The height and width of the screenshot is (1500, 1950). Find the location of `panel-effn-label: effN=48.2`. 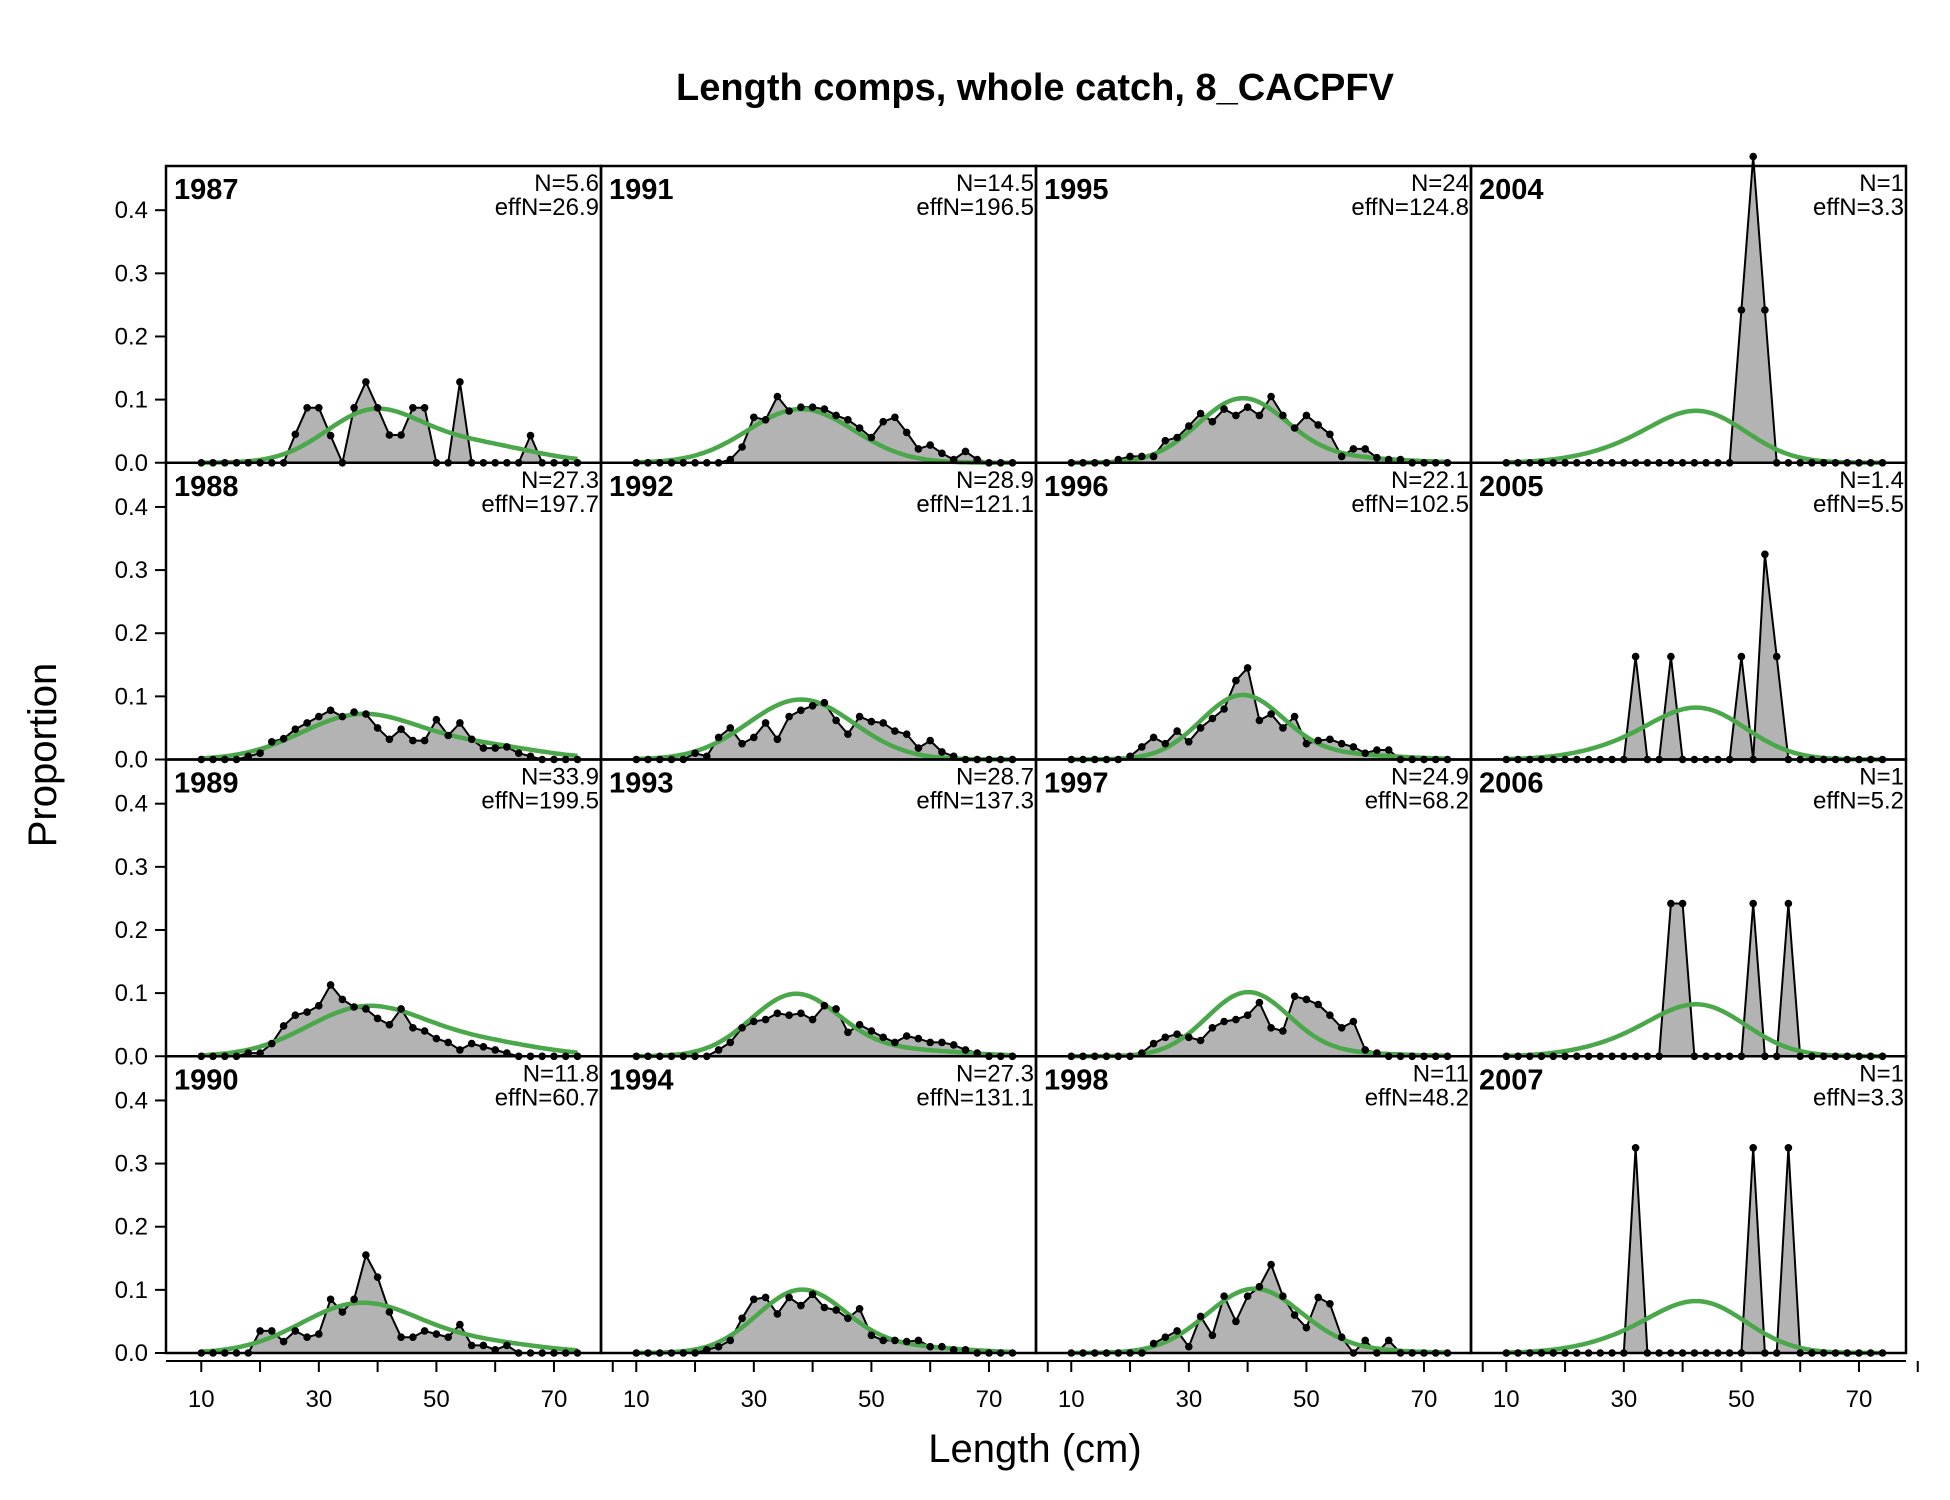

panel-effn-label: effN=48.2 is located at coordinates (1417, 1097).